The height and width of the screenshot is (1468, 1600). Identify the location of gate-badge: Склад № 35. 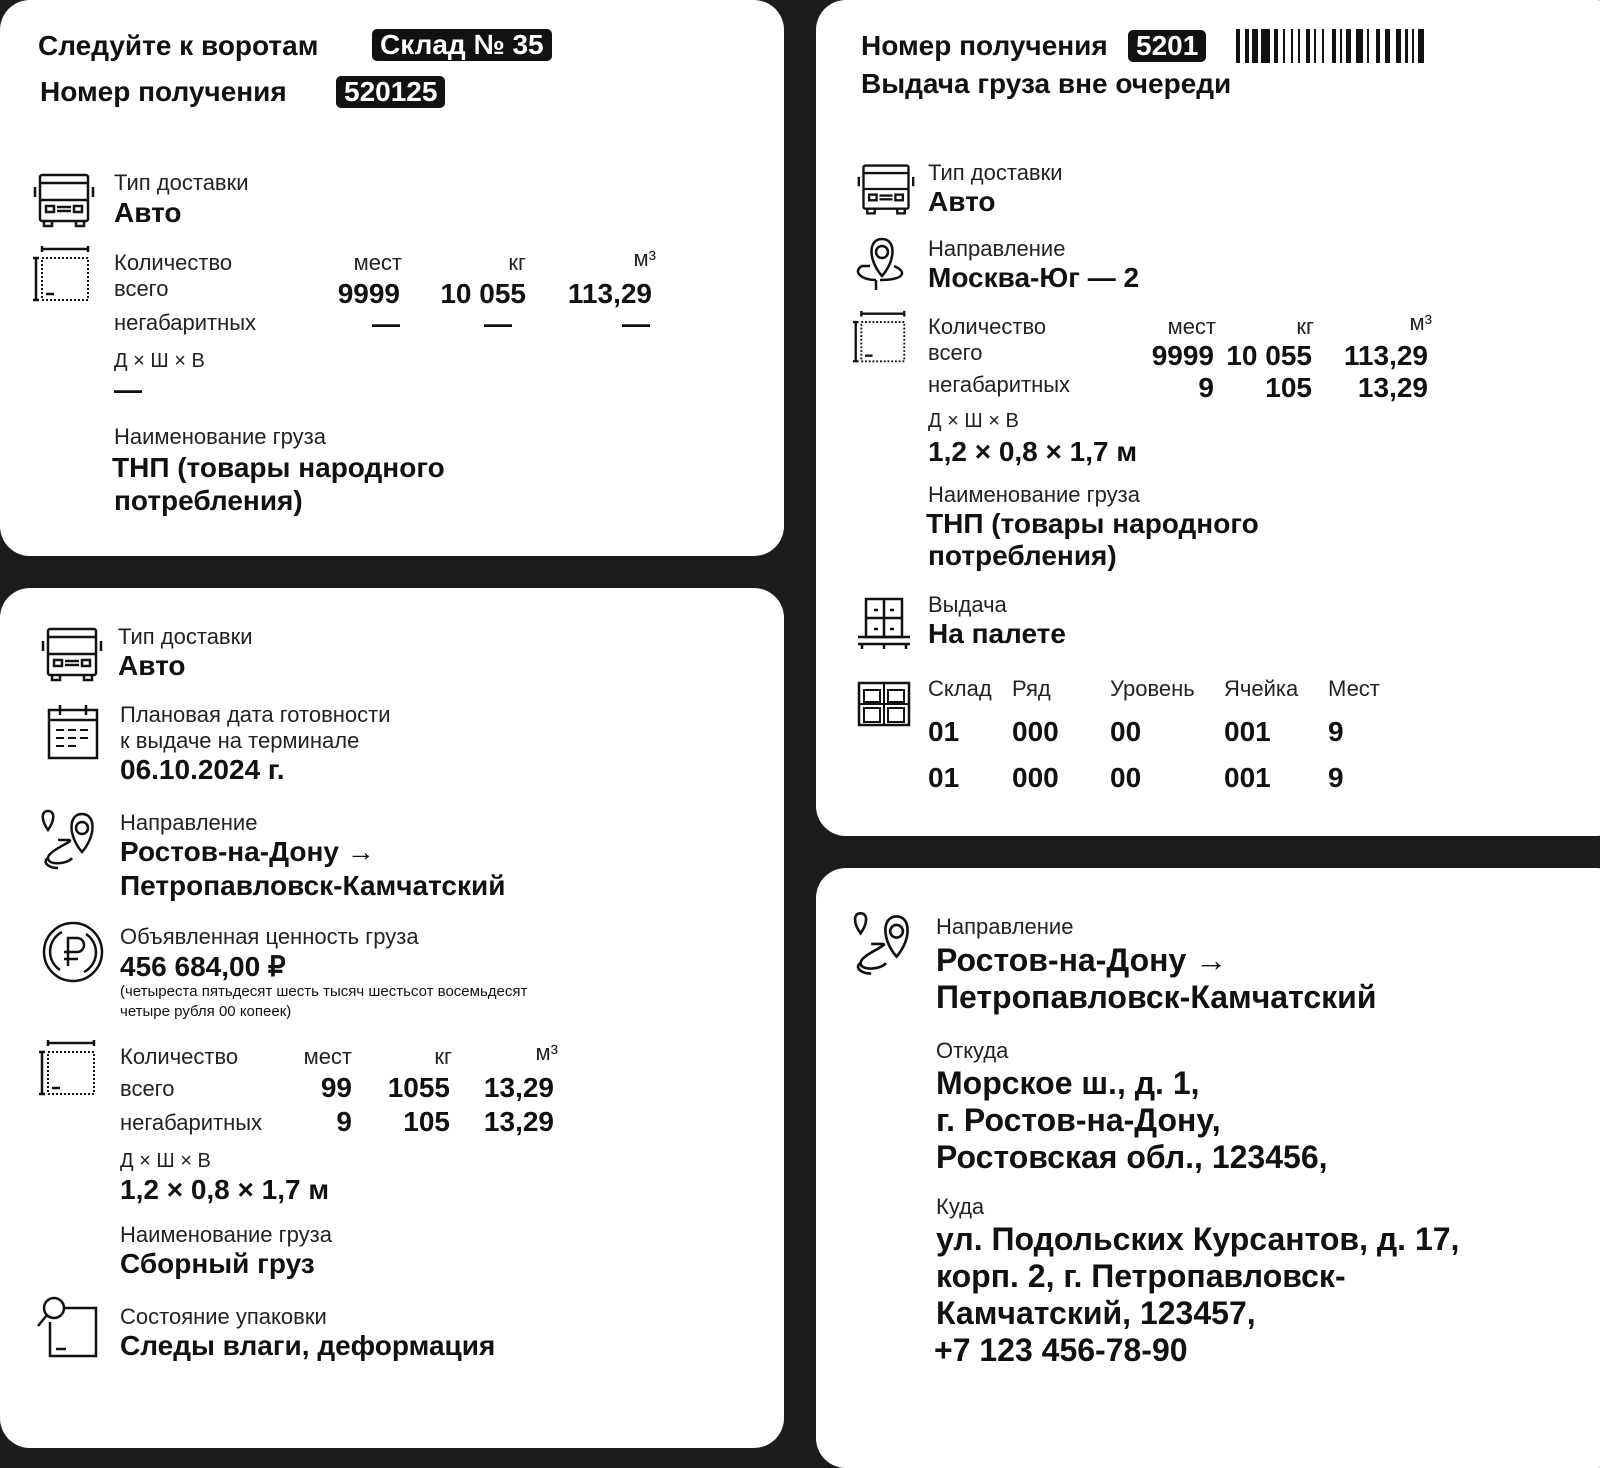
(462, 45).